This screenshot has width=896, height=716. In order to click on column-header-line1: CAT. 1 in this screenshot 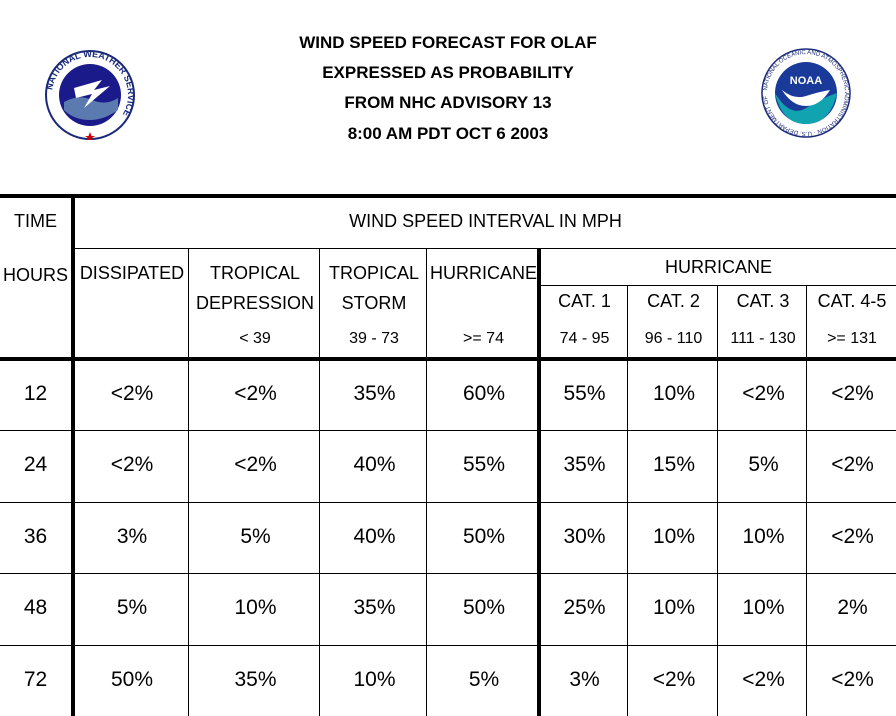, I will do `click(584, 301)`.